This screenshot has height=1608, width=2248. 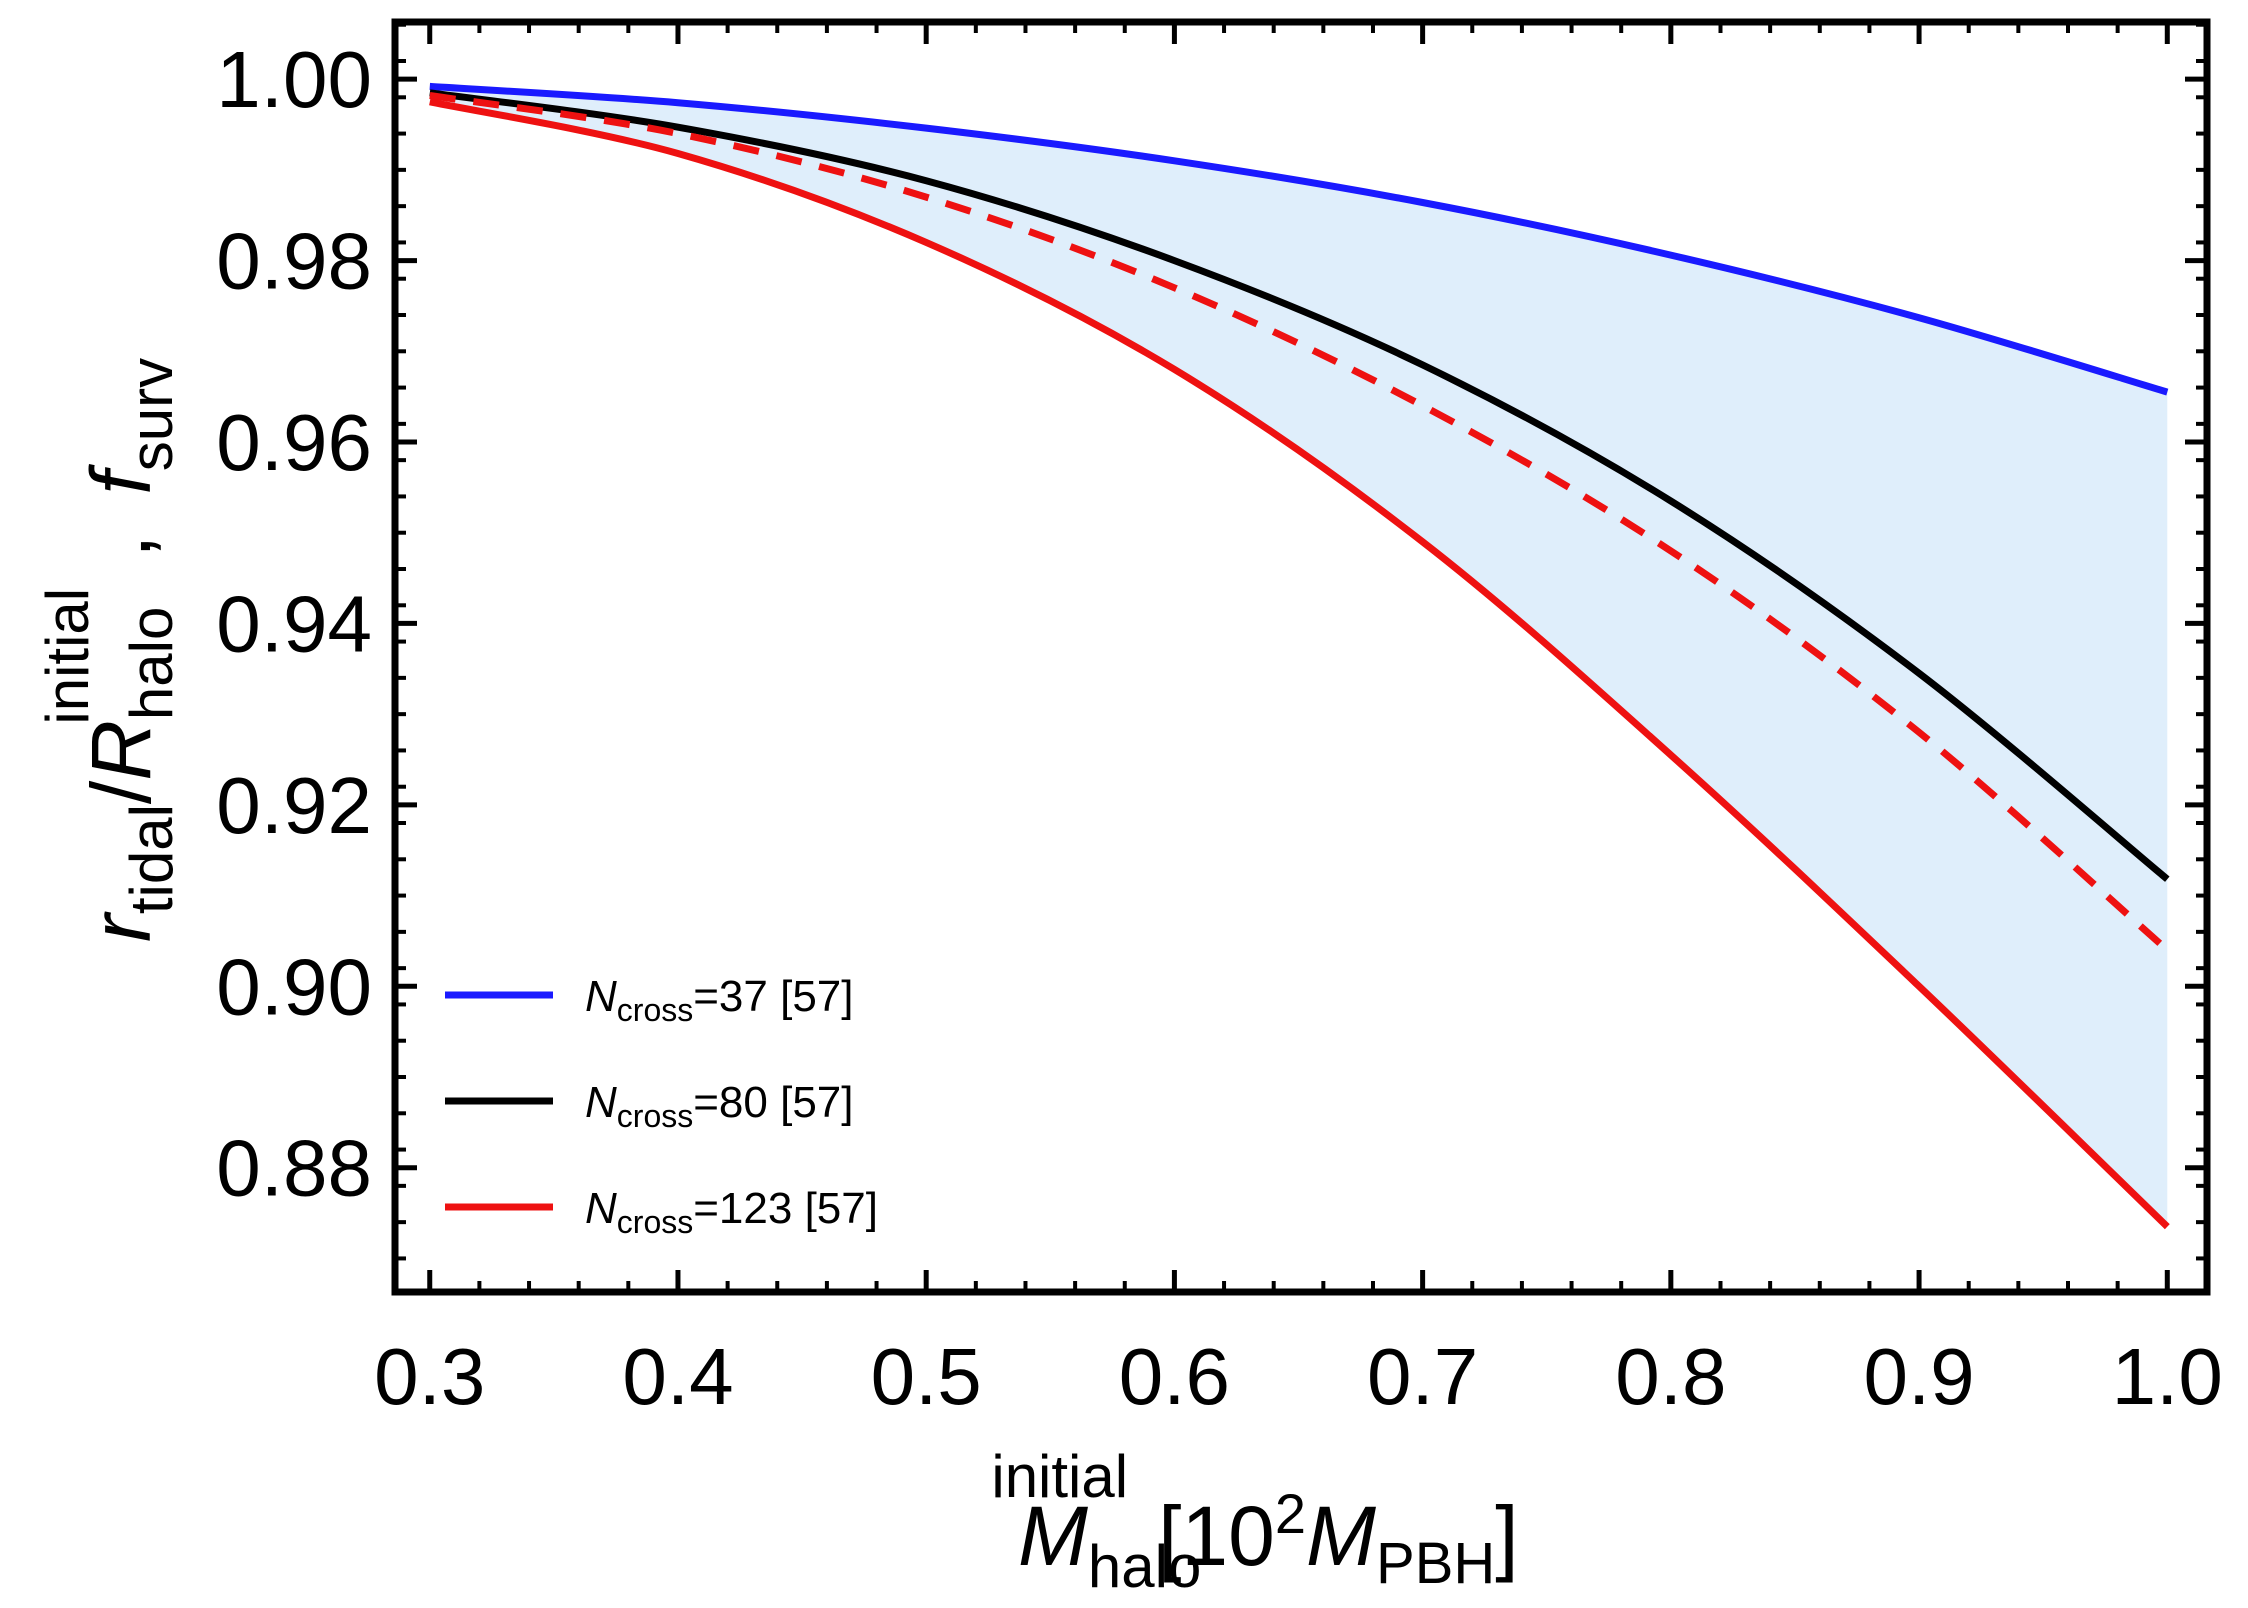 What do you see at coordinates (1174, 1376) in the screenshot?
I see `x-tick-label: 0.6` at bounding box center [1174, 1376].